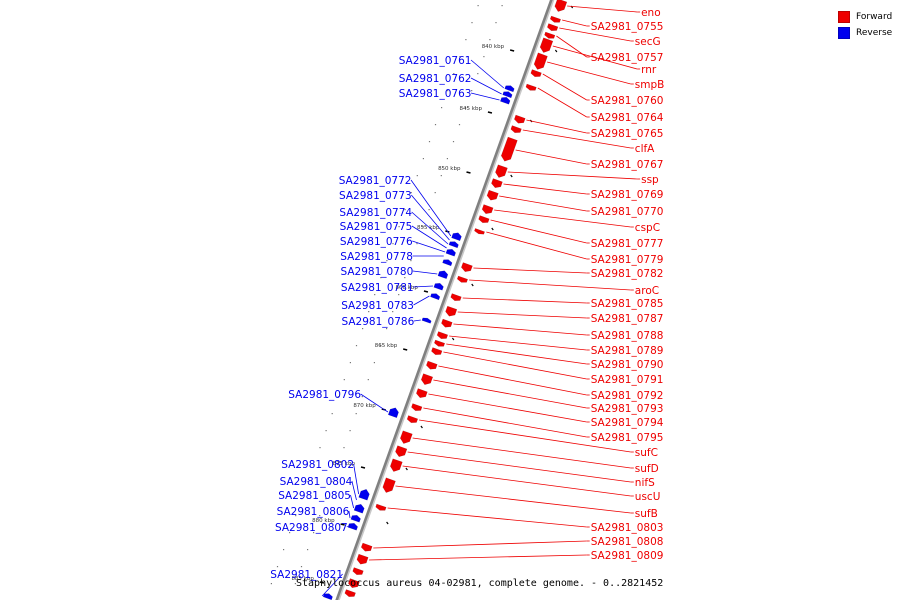 Image resolution: width=900 pixels, height=600 pixels. I want to click on forward-swatch, so click(844, 17).